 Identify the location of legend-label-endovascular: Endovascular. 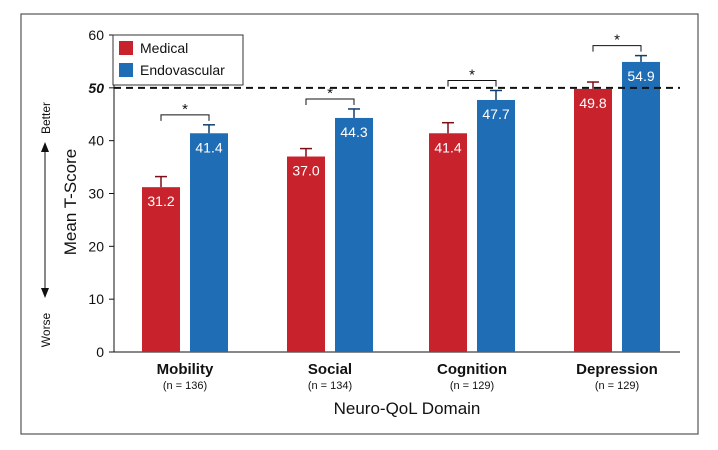
(182, 70).